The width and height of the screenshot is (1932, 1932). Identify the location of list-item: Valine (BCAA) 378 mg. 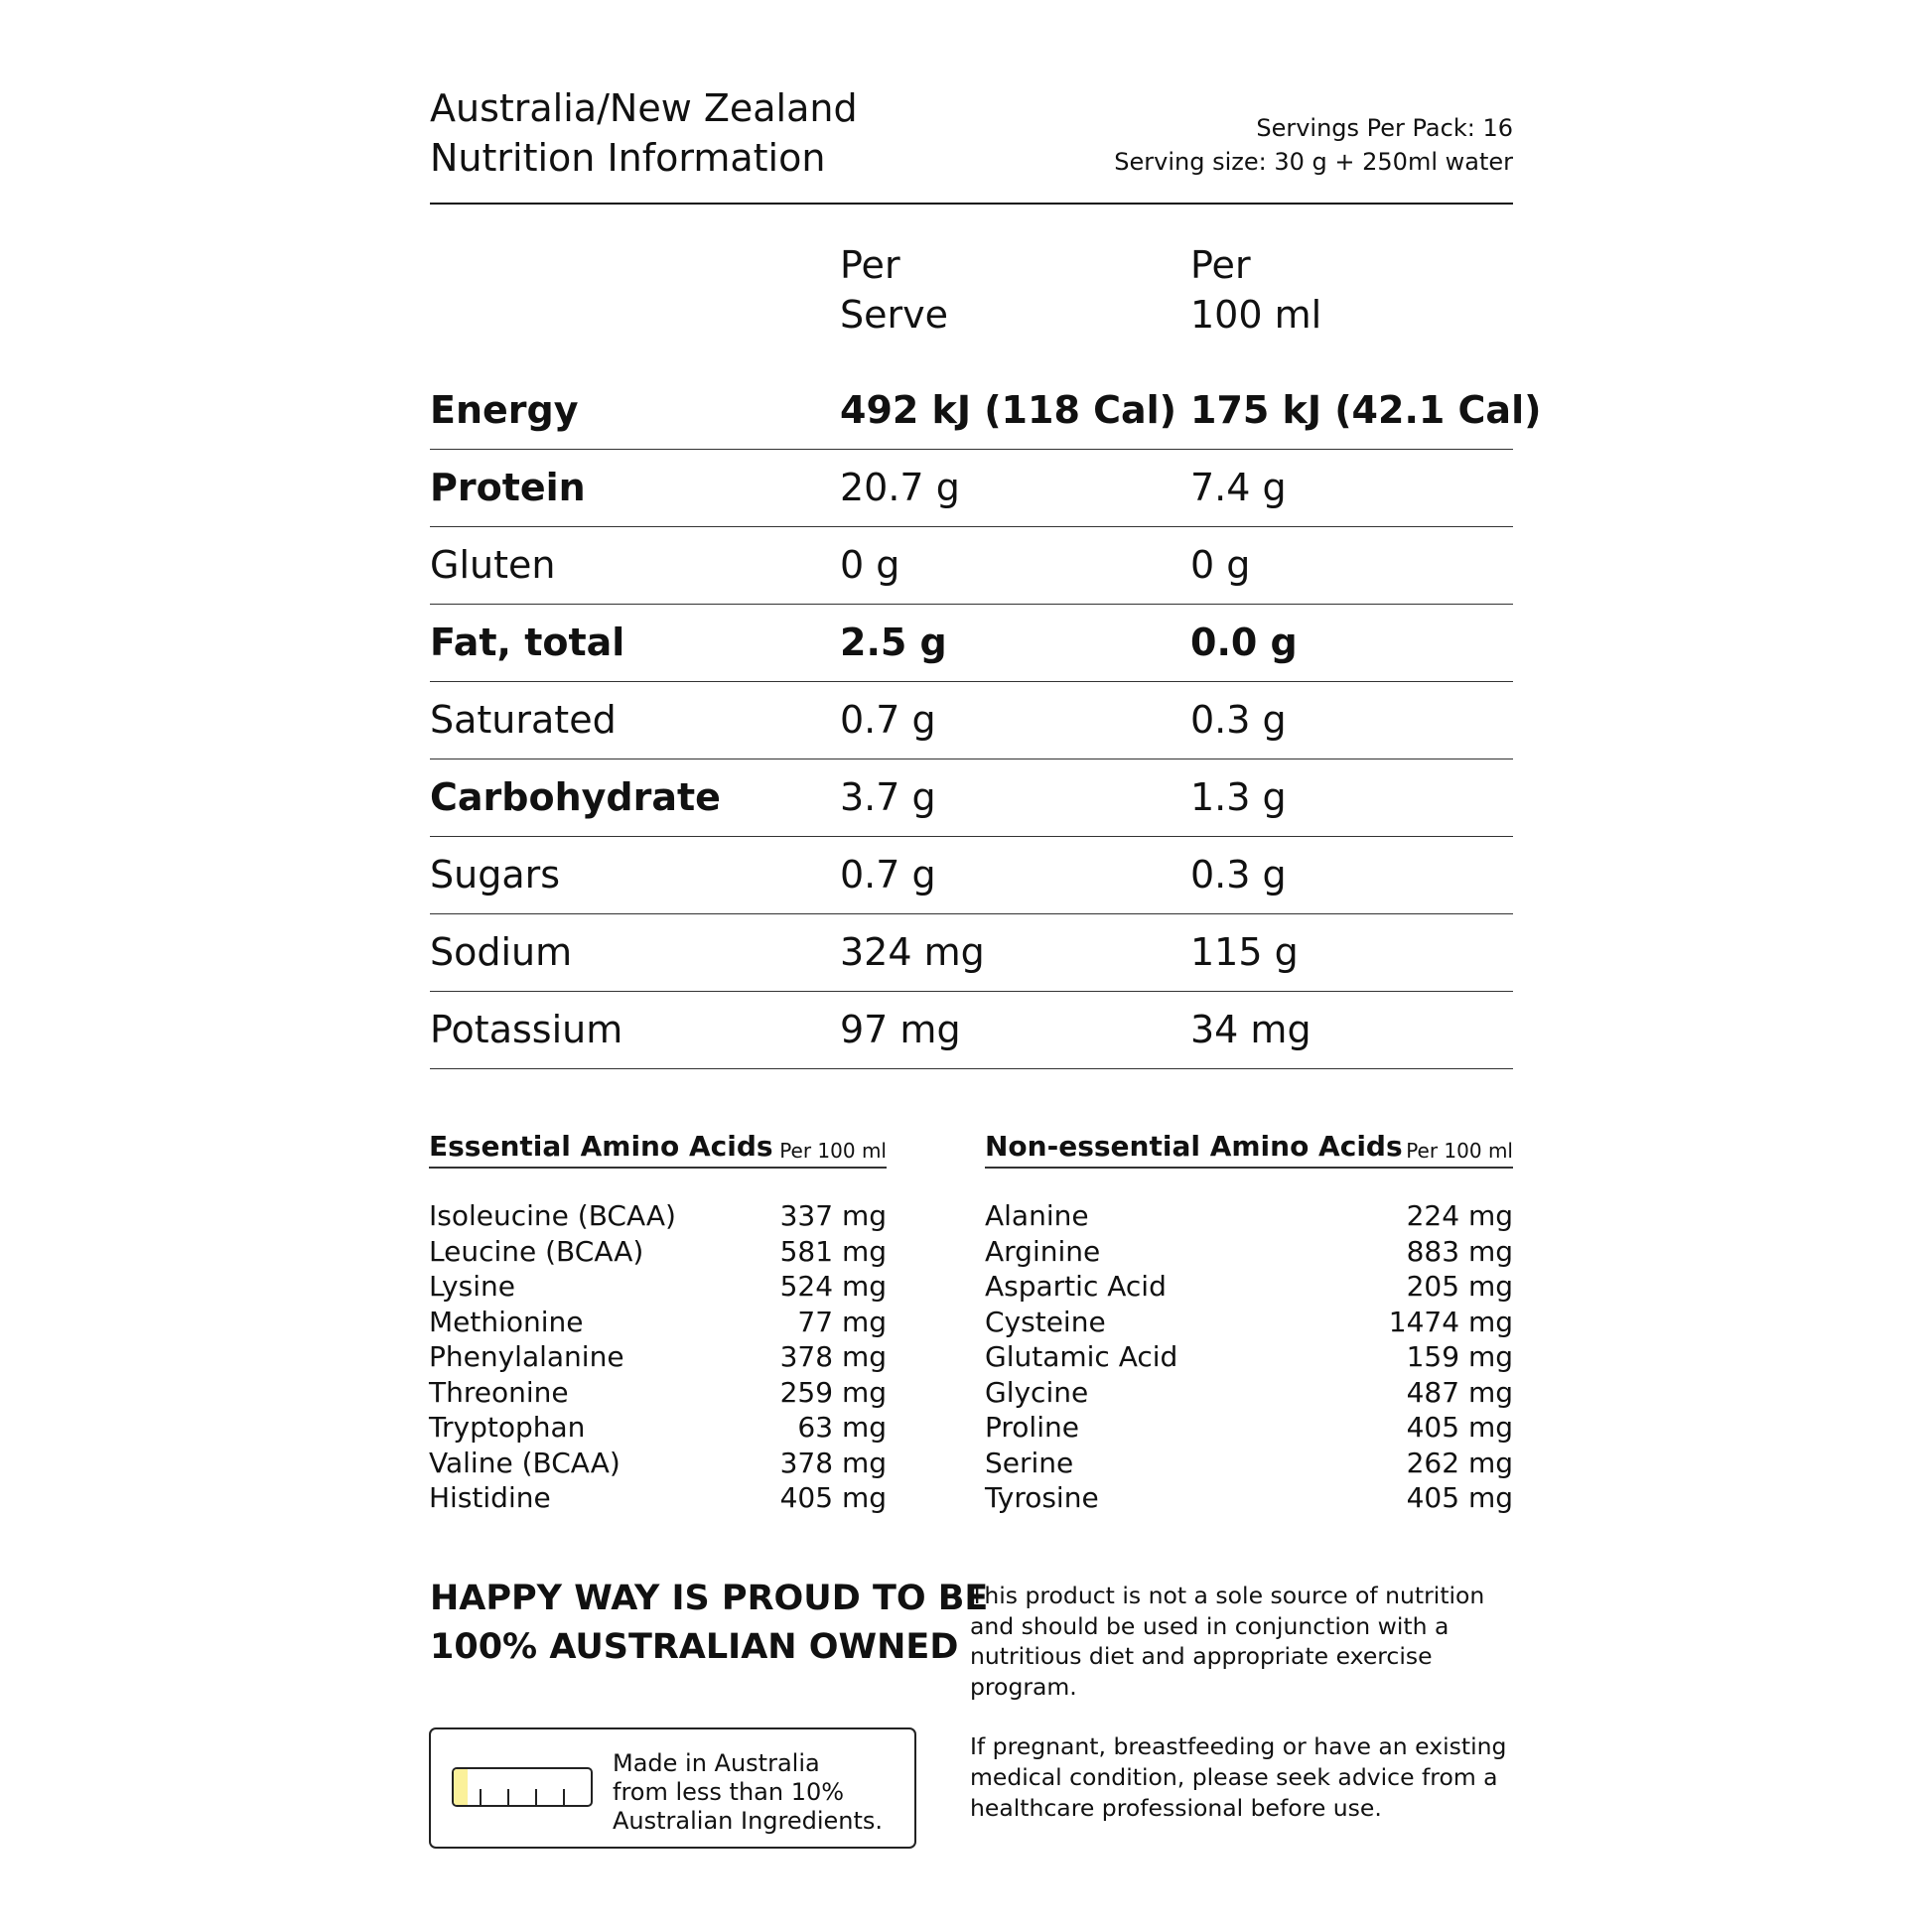
(658, 1464).